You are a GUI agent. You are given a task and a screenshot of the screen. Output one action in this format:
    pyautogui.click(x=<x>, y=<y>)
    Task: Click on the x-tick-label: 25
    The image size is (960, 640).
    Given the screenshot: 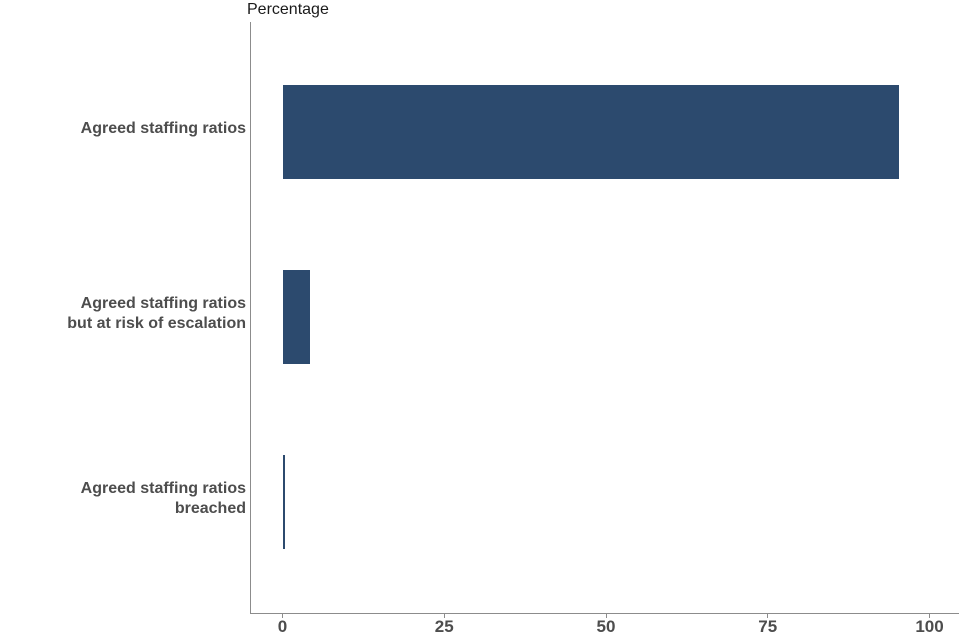 What is the action you would take?
    pyautogui.click(x=444, y=626)
    